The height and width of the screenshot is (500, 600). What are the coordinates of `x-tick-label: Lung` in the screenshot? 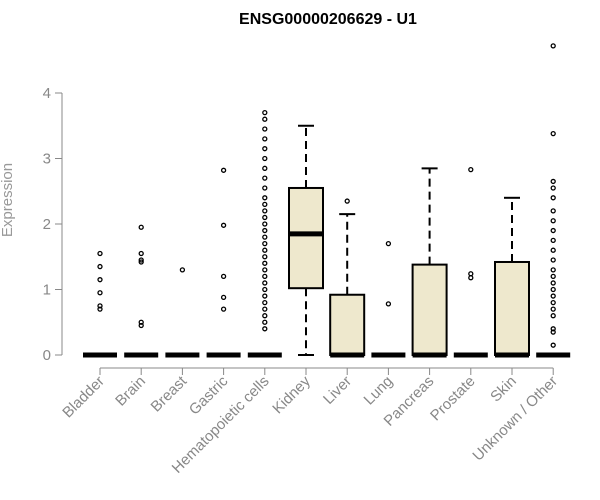 It's located at (379, 391).